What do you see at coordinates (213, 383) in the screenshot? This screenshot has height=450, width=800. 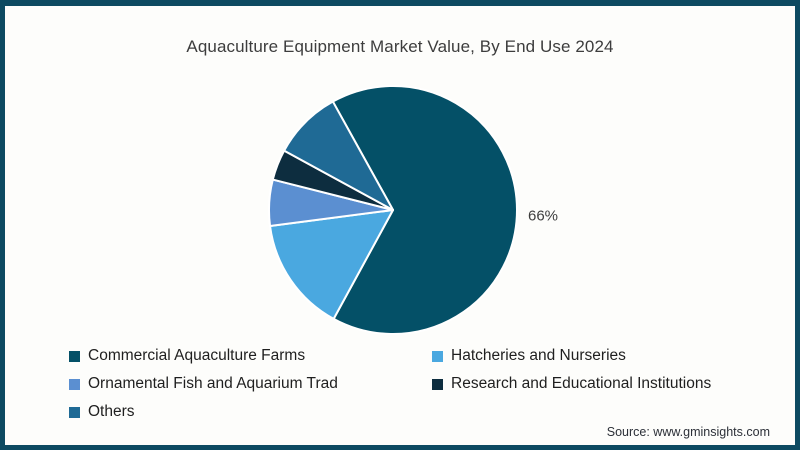 I see `legend-label: Ornamental Fish and Aquarium Trad` at bounding box center [213, 383].